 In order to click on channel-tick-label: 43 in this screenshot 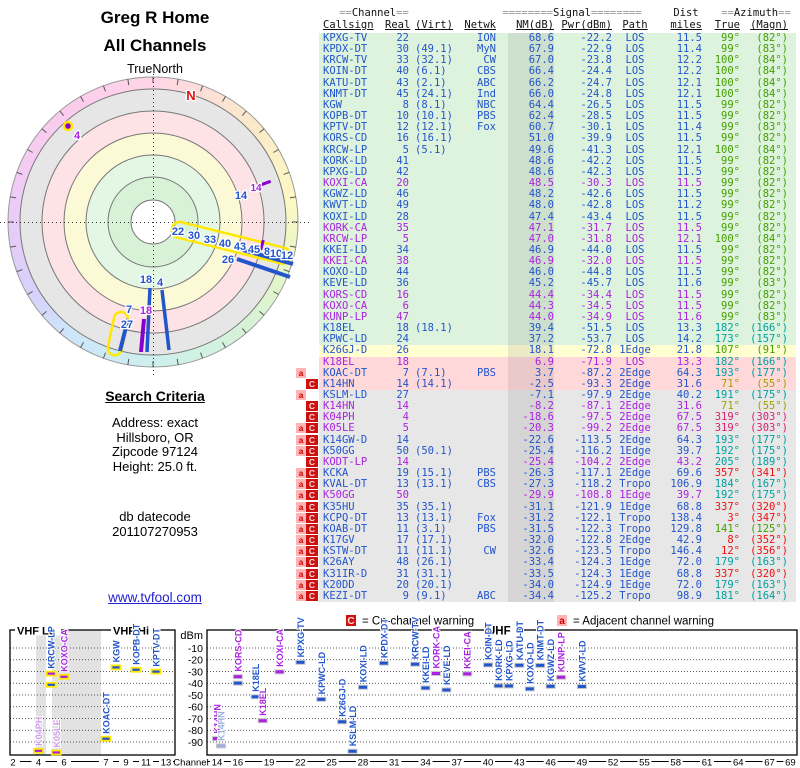, I will do `click(519, 763)`.